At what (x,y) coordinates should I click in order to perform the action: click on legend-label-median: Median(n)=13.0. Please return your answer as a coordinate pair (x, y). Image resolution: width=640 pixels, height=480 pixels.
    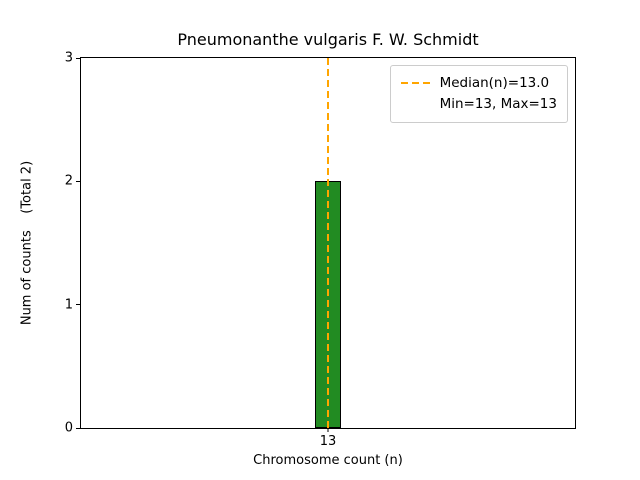
    Looking at the image, I should click on (494, 83).